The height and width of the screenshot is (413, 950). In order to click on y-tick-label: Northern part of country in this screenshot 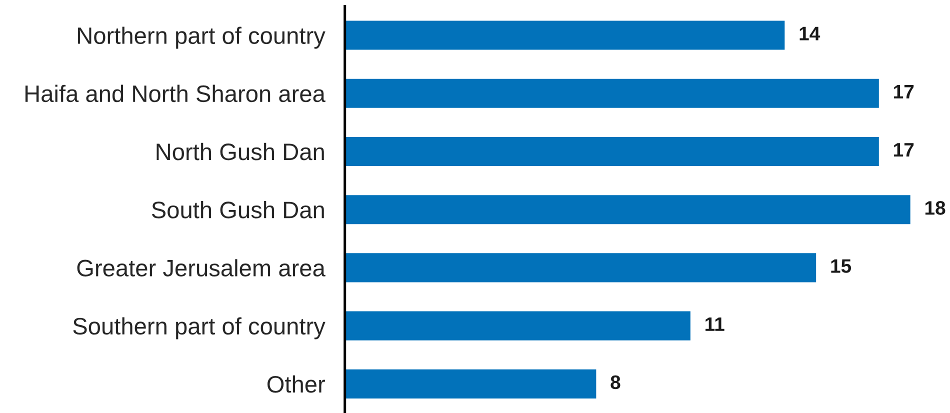, I will do `click(202, 37)`.